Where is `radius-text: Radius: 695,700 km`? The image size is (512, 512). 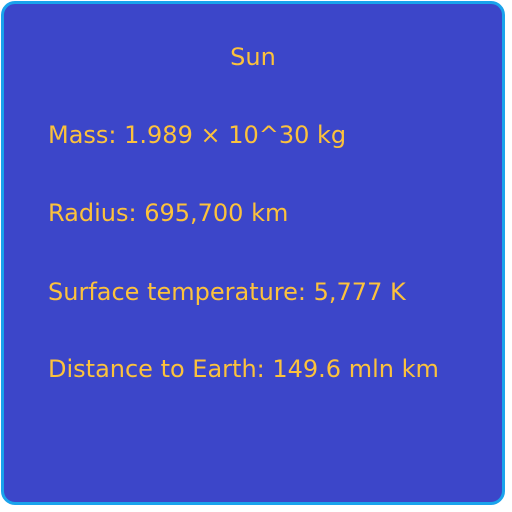
radius-text: Radius: 695,700 km is located at coordinates (168, 213).